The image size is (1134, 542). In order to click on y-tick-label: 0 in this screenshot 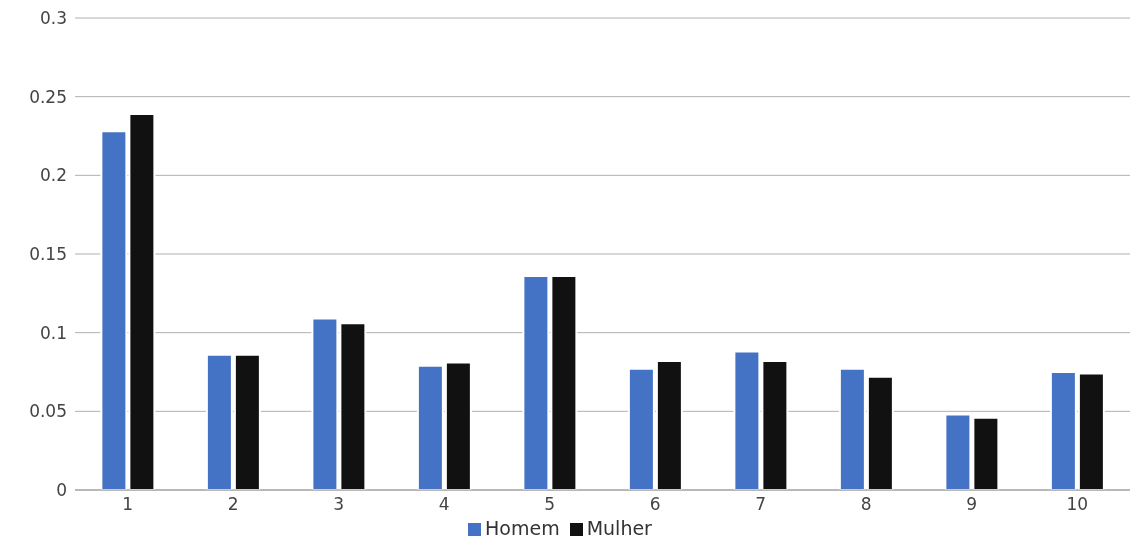, I will do `click(61, 490)`.